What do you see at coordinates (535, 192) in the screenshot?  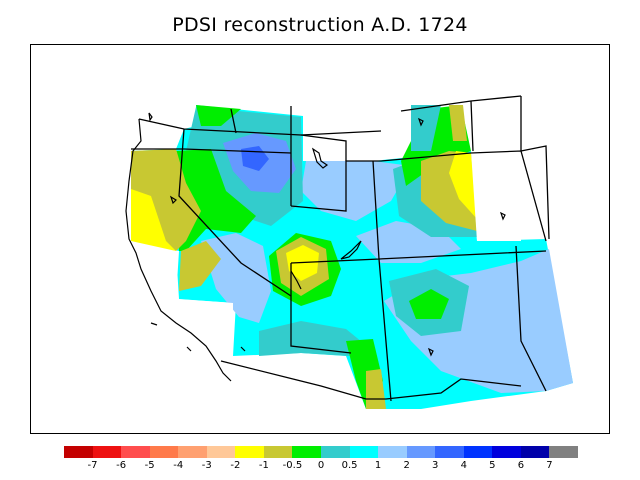 I see `border-ne-east` at bounding box center [535, 192].